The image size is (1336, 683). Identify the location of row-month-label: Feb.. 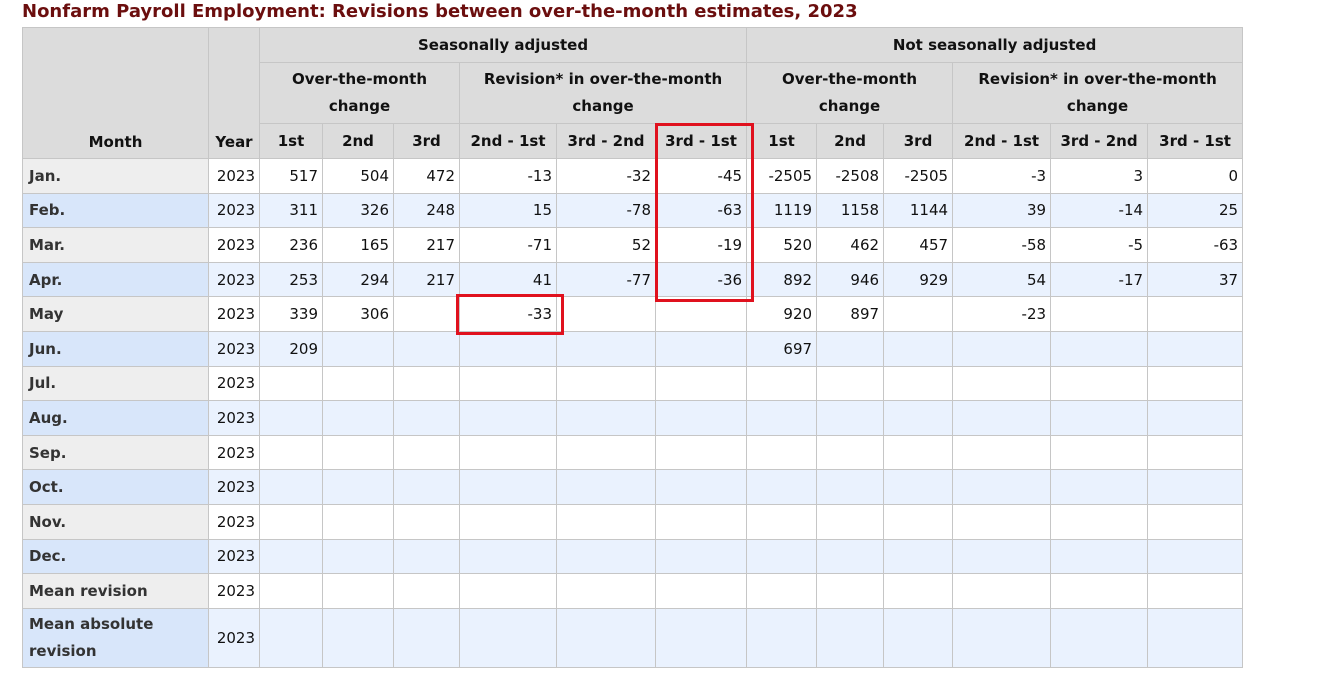
(115, 210).